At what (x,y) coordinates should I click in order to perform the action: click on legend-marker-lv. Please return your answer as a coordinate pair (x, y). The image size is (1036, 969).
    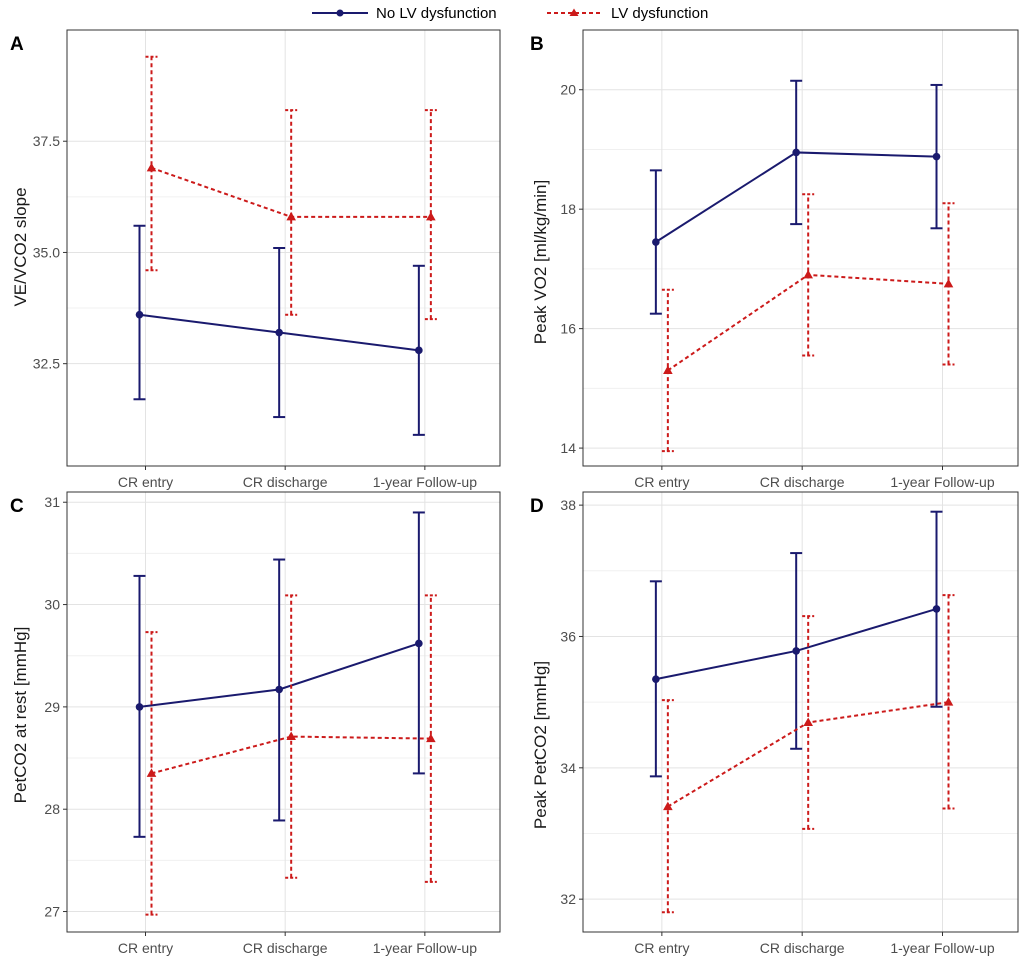
    Looking at the image, I should click on (574, 12).